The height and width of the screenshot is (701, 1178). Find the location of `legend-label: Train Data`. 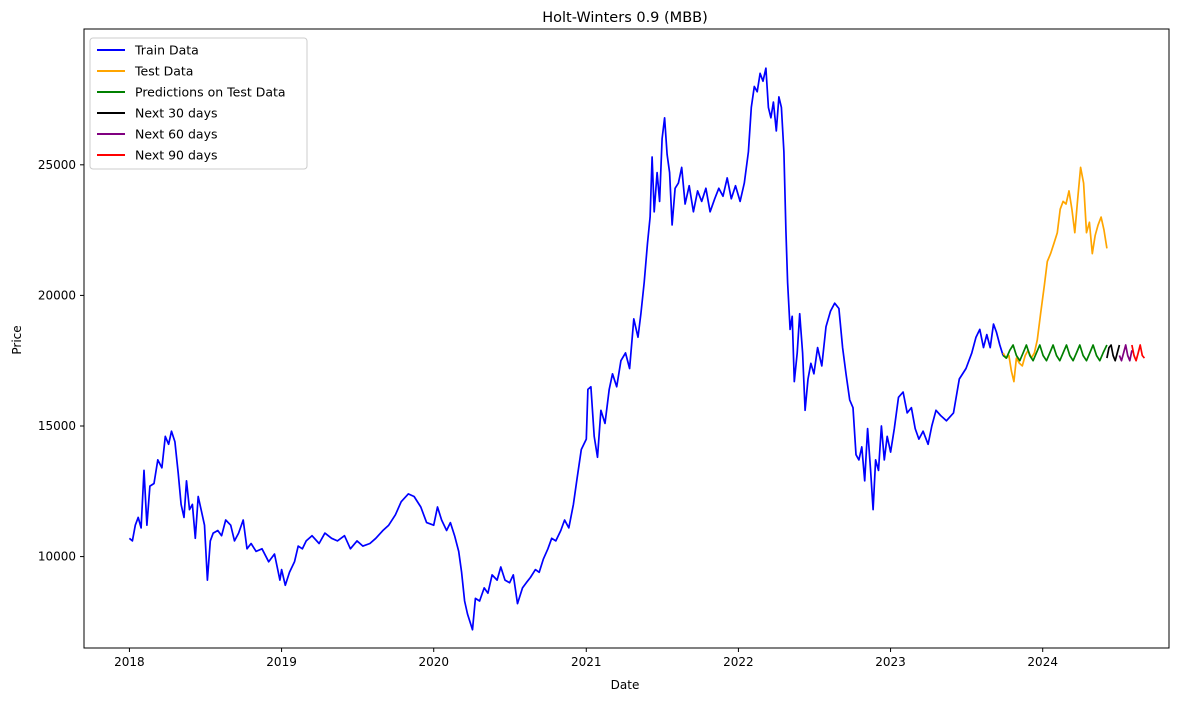

legend-label: Train Data is located at coordinates (166, 50).